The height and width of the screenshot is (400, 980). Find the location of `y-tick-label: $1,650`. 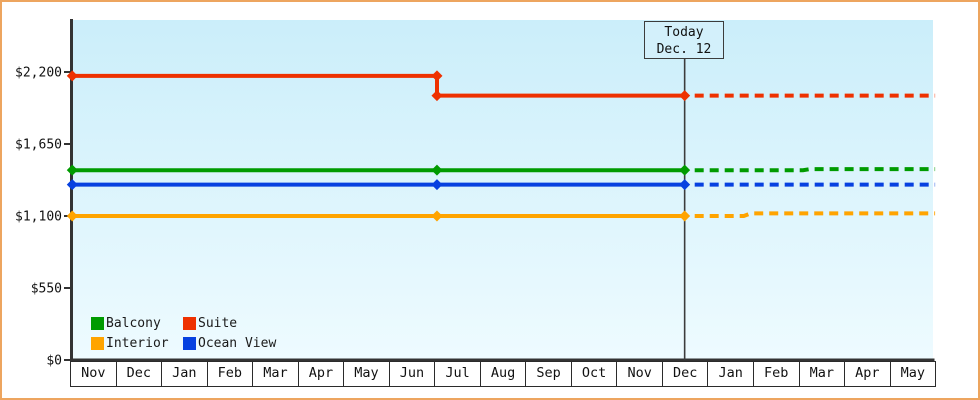

y-tick-label: $1,650 is located at coordinates (38, 145).